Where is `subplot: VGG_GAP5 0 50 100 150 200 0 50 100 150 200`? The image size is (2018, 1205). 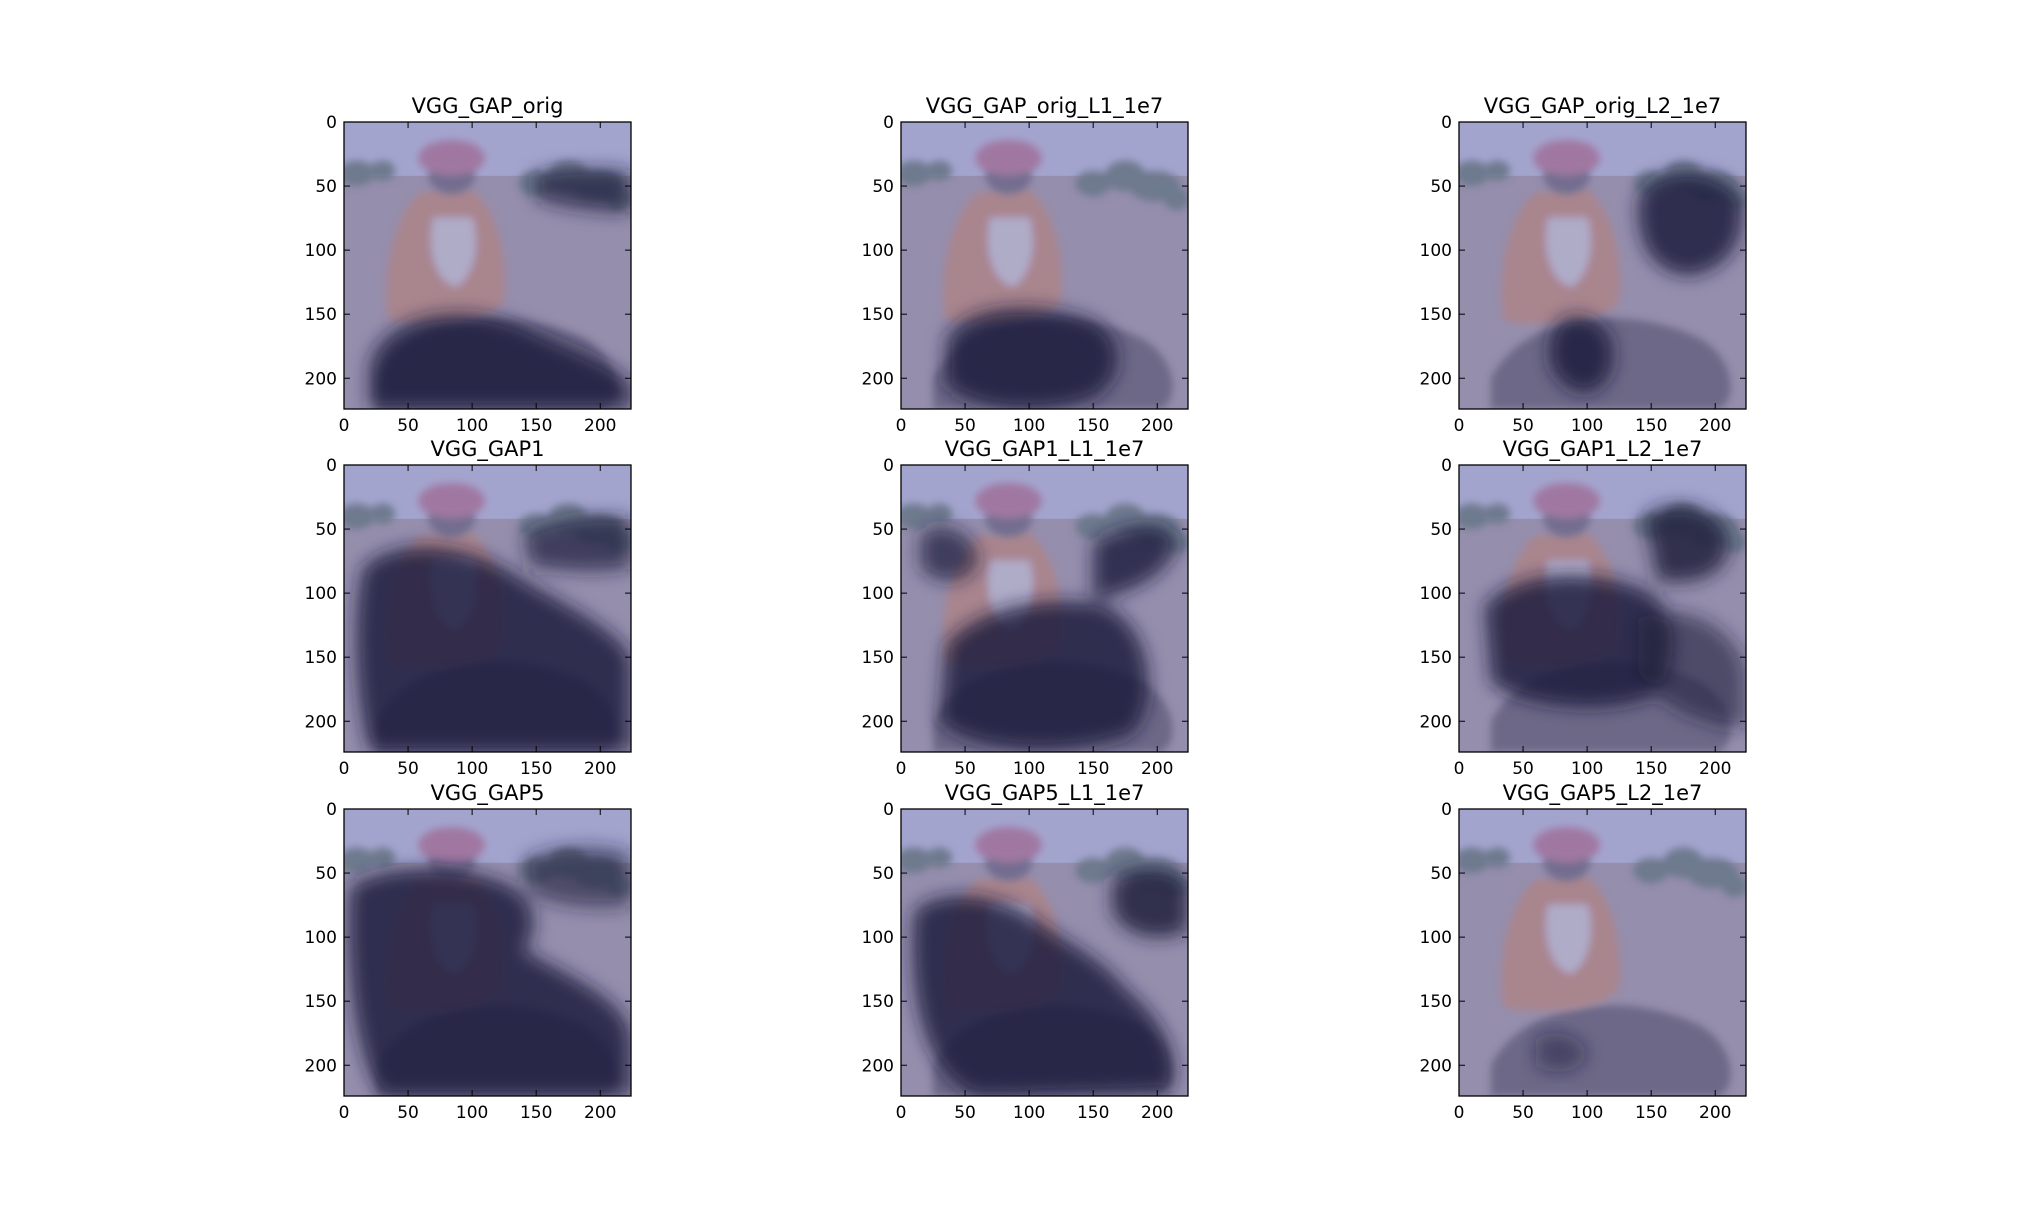 subplot: VGG_GAP5 0 50 100 150 200 0 50 100 150 200 is located at coordinates (469, 952).